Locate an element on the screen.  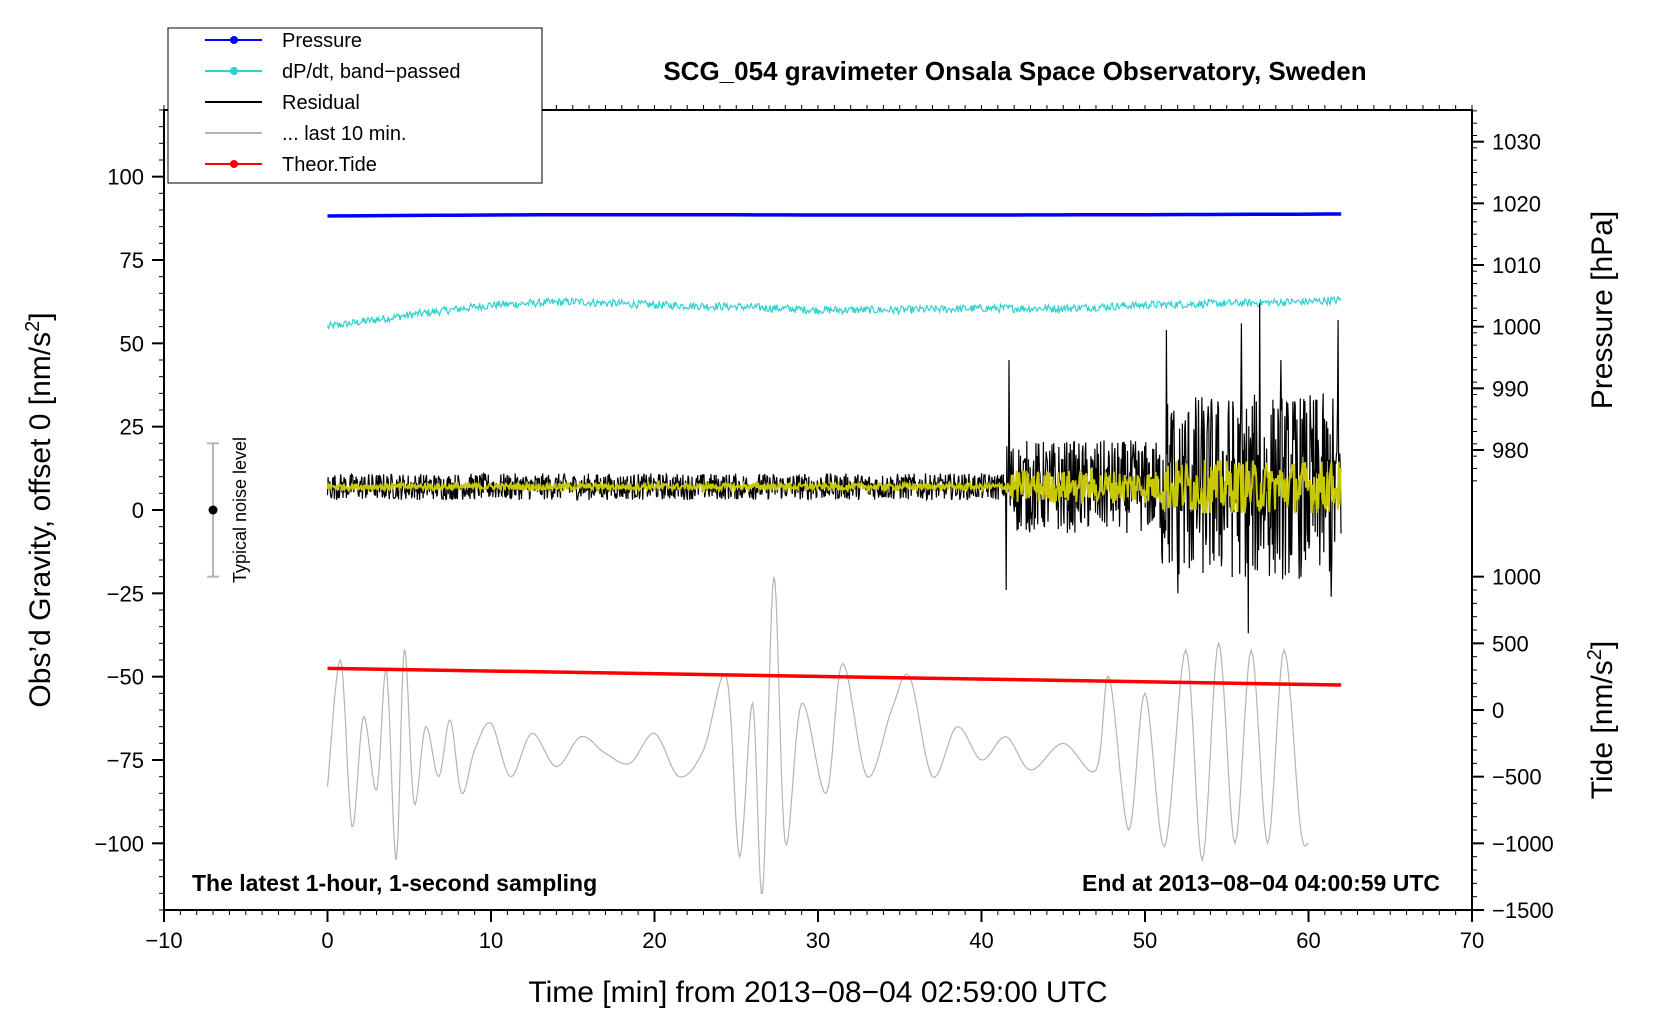
x-tick-label: −10 is located at coordinates (163, 940).